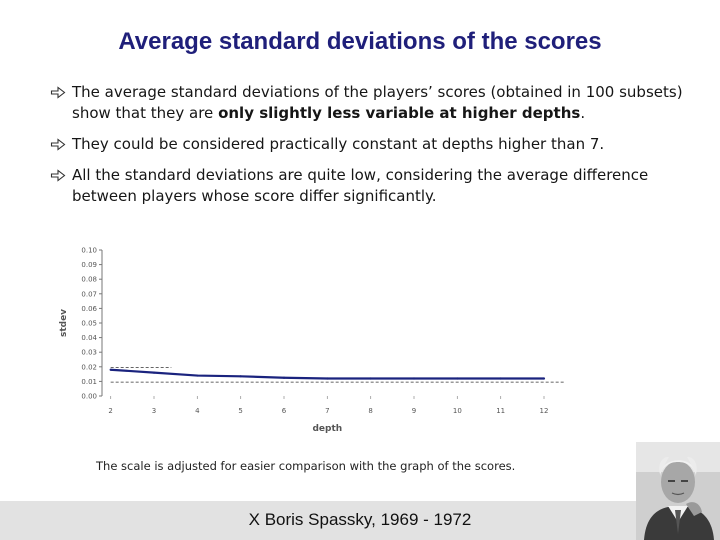 The height and width of the screenshot is (540, 720). Describe the element at coordinates (327, 374) in the screenshot. I see `stdev-series-line` at that location.